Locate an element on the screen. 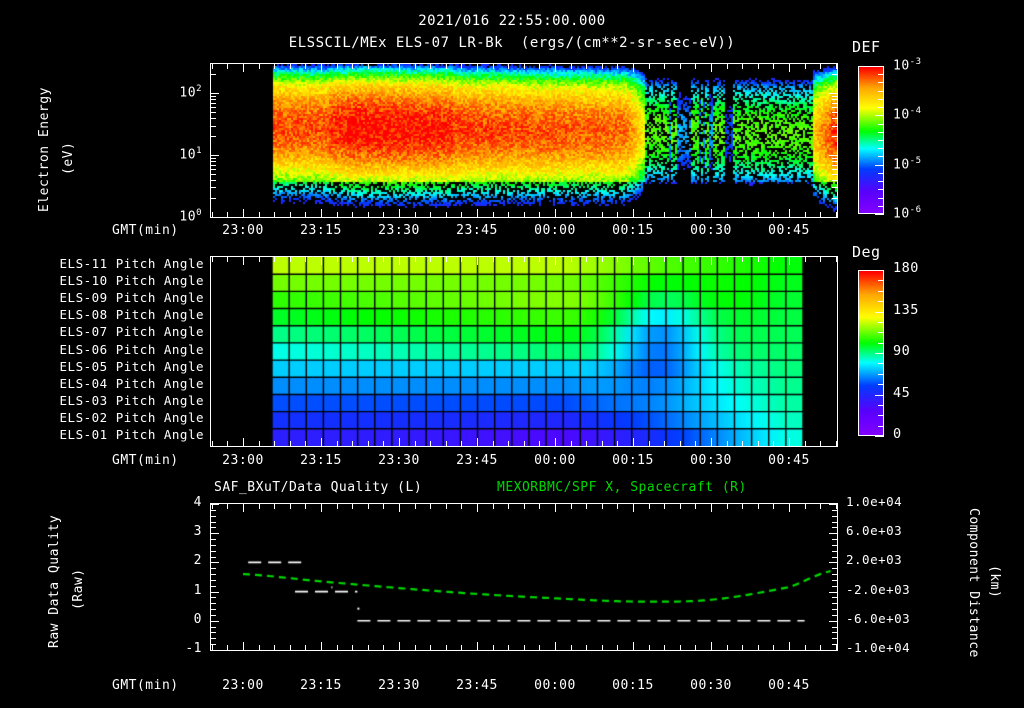  panel3-ylabel-right: Component Distance is located at coordinates (973, 583).